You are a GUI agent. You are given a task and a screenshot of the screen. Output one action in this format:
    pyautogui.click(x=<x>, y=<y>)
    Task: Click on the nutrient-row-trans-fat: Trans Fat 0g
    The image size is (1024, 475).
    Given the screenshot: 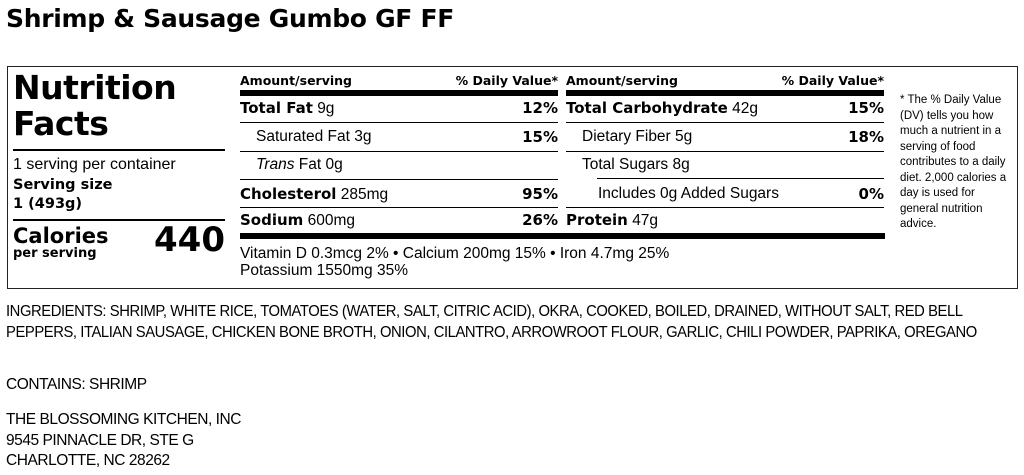 What is the action you would take?
    pyautogui.click(x=299, y=164)
    